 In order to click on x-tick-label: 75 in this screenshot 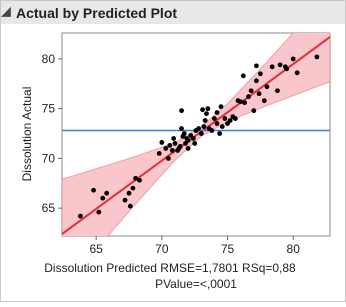, I will do `click(228, 249)`.